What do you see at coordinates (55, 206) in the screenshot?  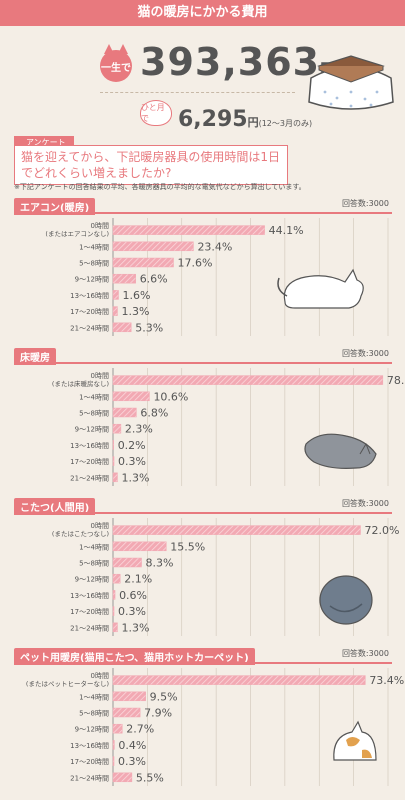 I see `chart-title: エアコン(暖房)` at bounding box center [55, 206].